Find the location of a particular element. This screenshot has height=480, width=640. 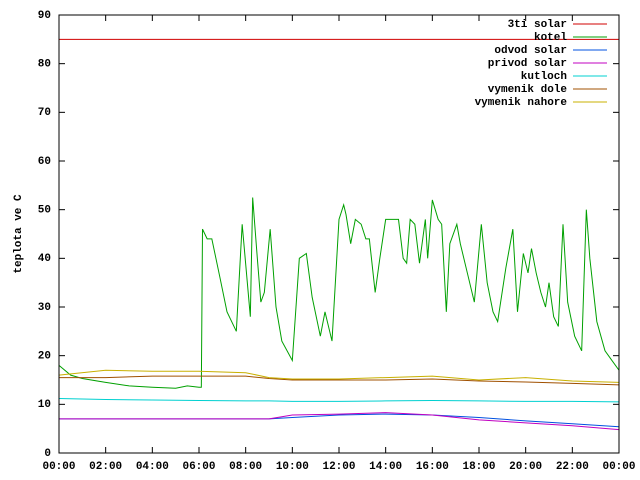

y-tick-label: 40 is located at coordinates (44, 259).